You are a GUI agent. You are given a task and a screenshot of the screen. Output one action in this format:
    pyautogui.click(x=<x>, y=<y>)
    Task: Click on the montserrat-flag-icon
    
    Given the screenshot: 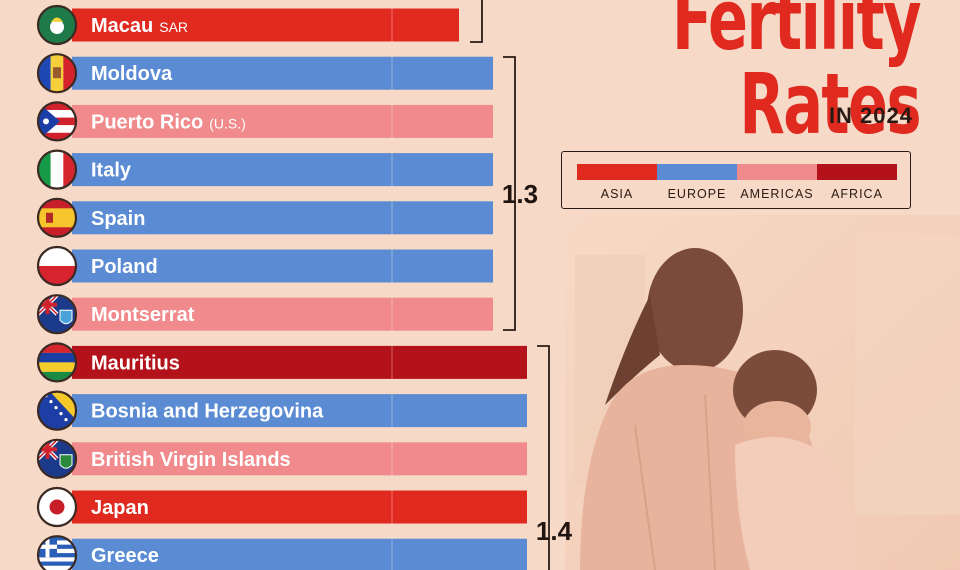 What is the action you would take?
    pyautogui.click(x=57, y=314)
    